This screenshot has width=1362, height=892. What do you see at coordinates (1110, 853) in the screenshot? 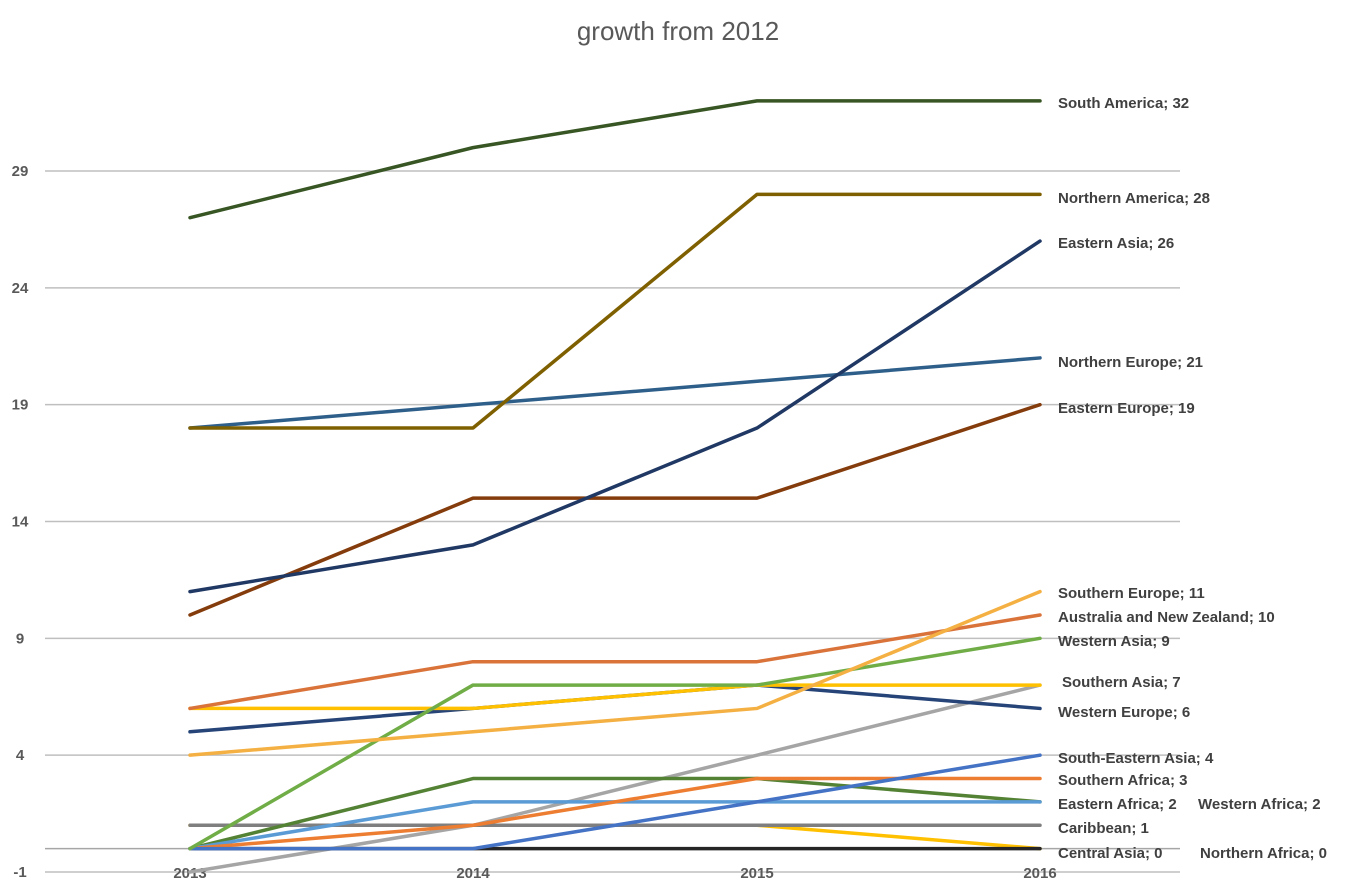
I see `end-label-central-asia: Central Asia; 0` at bounding box center [1110, 853].